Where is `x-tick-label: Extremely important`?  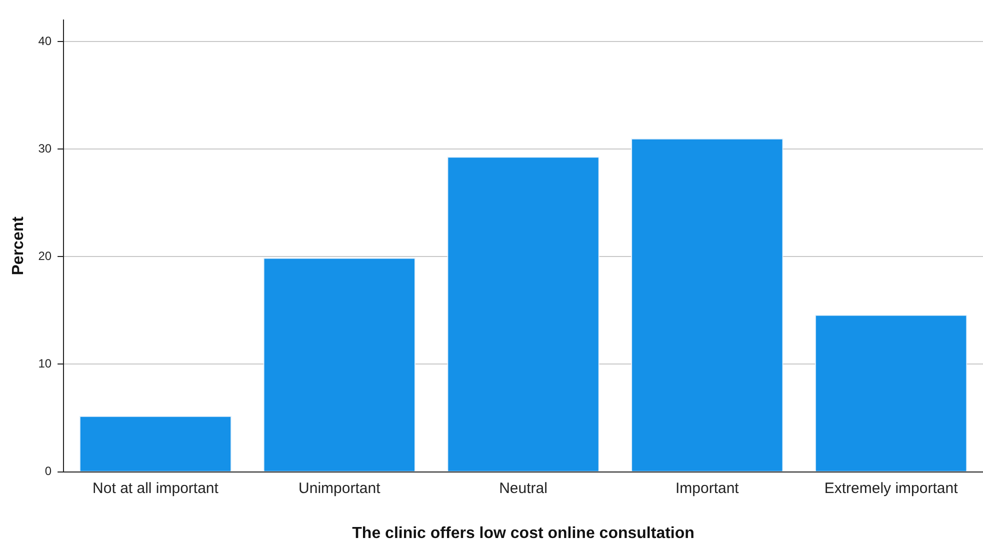 x-tick-label: Extremely important is located at coordinates (891, 488).